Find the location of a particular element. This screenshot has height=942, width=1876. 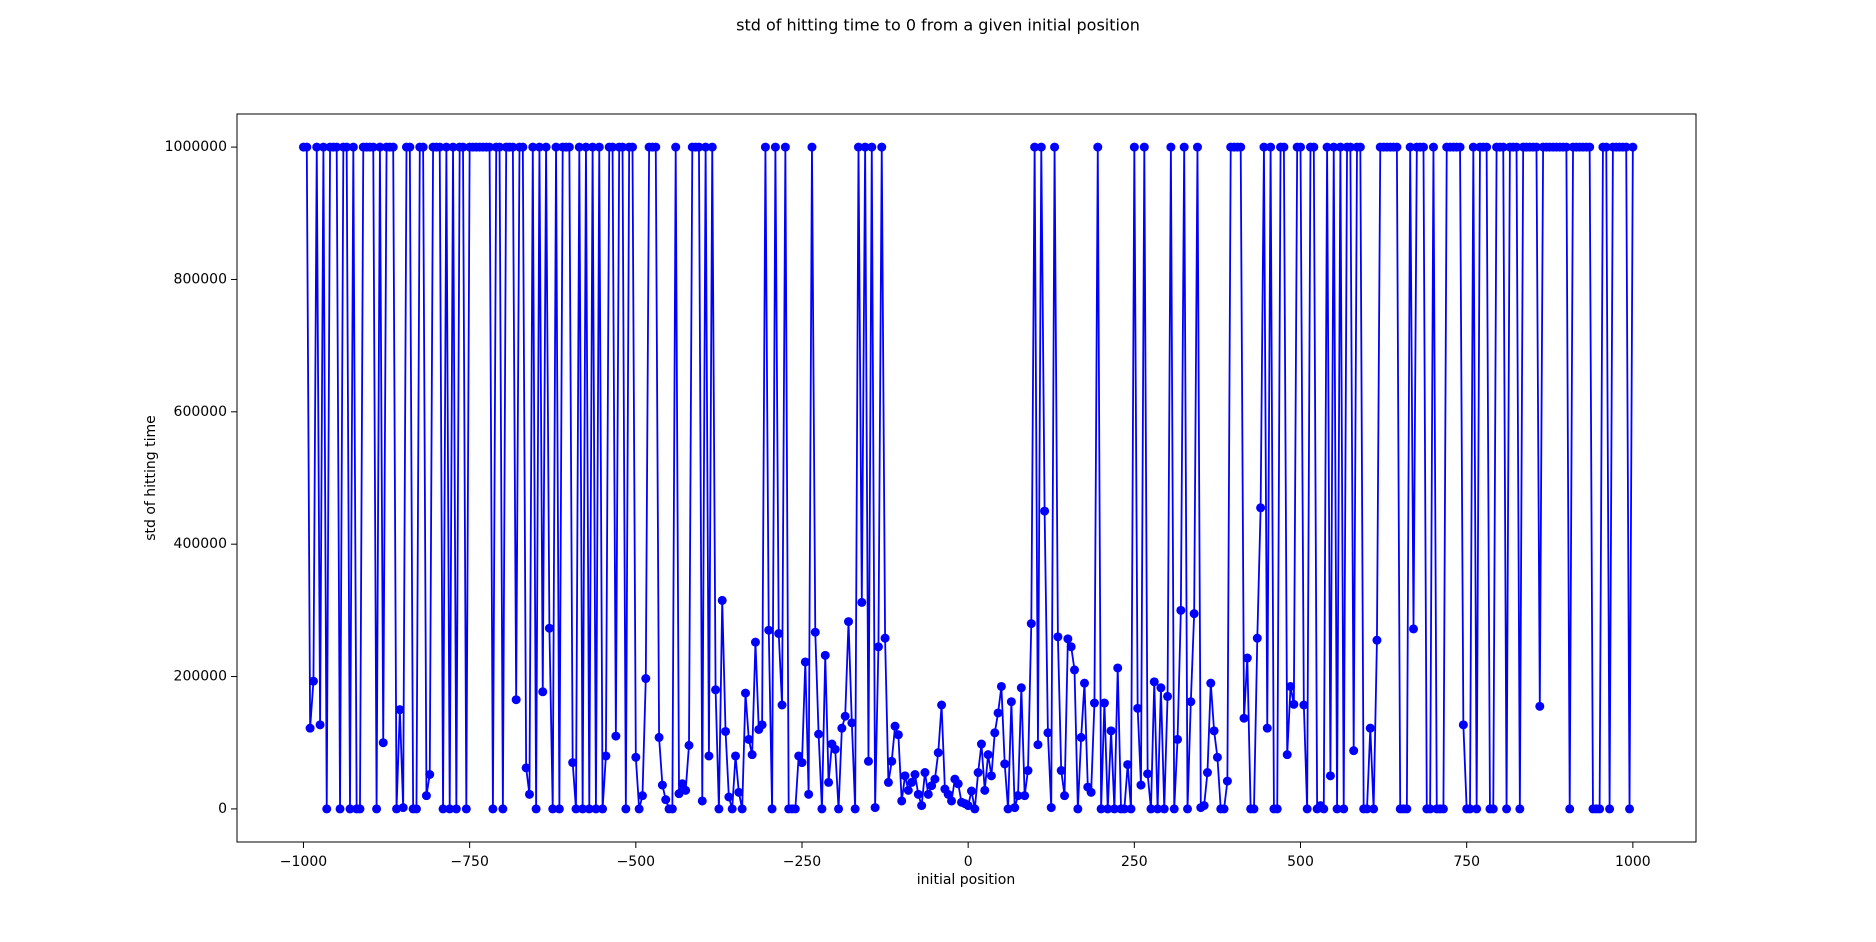

x-tick-label: 750 is located at coordinates (1466, 862).